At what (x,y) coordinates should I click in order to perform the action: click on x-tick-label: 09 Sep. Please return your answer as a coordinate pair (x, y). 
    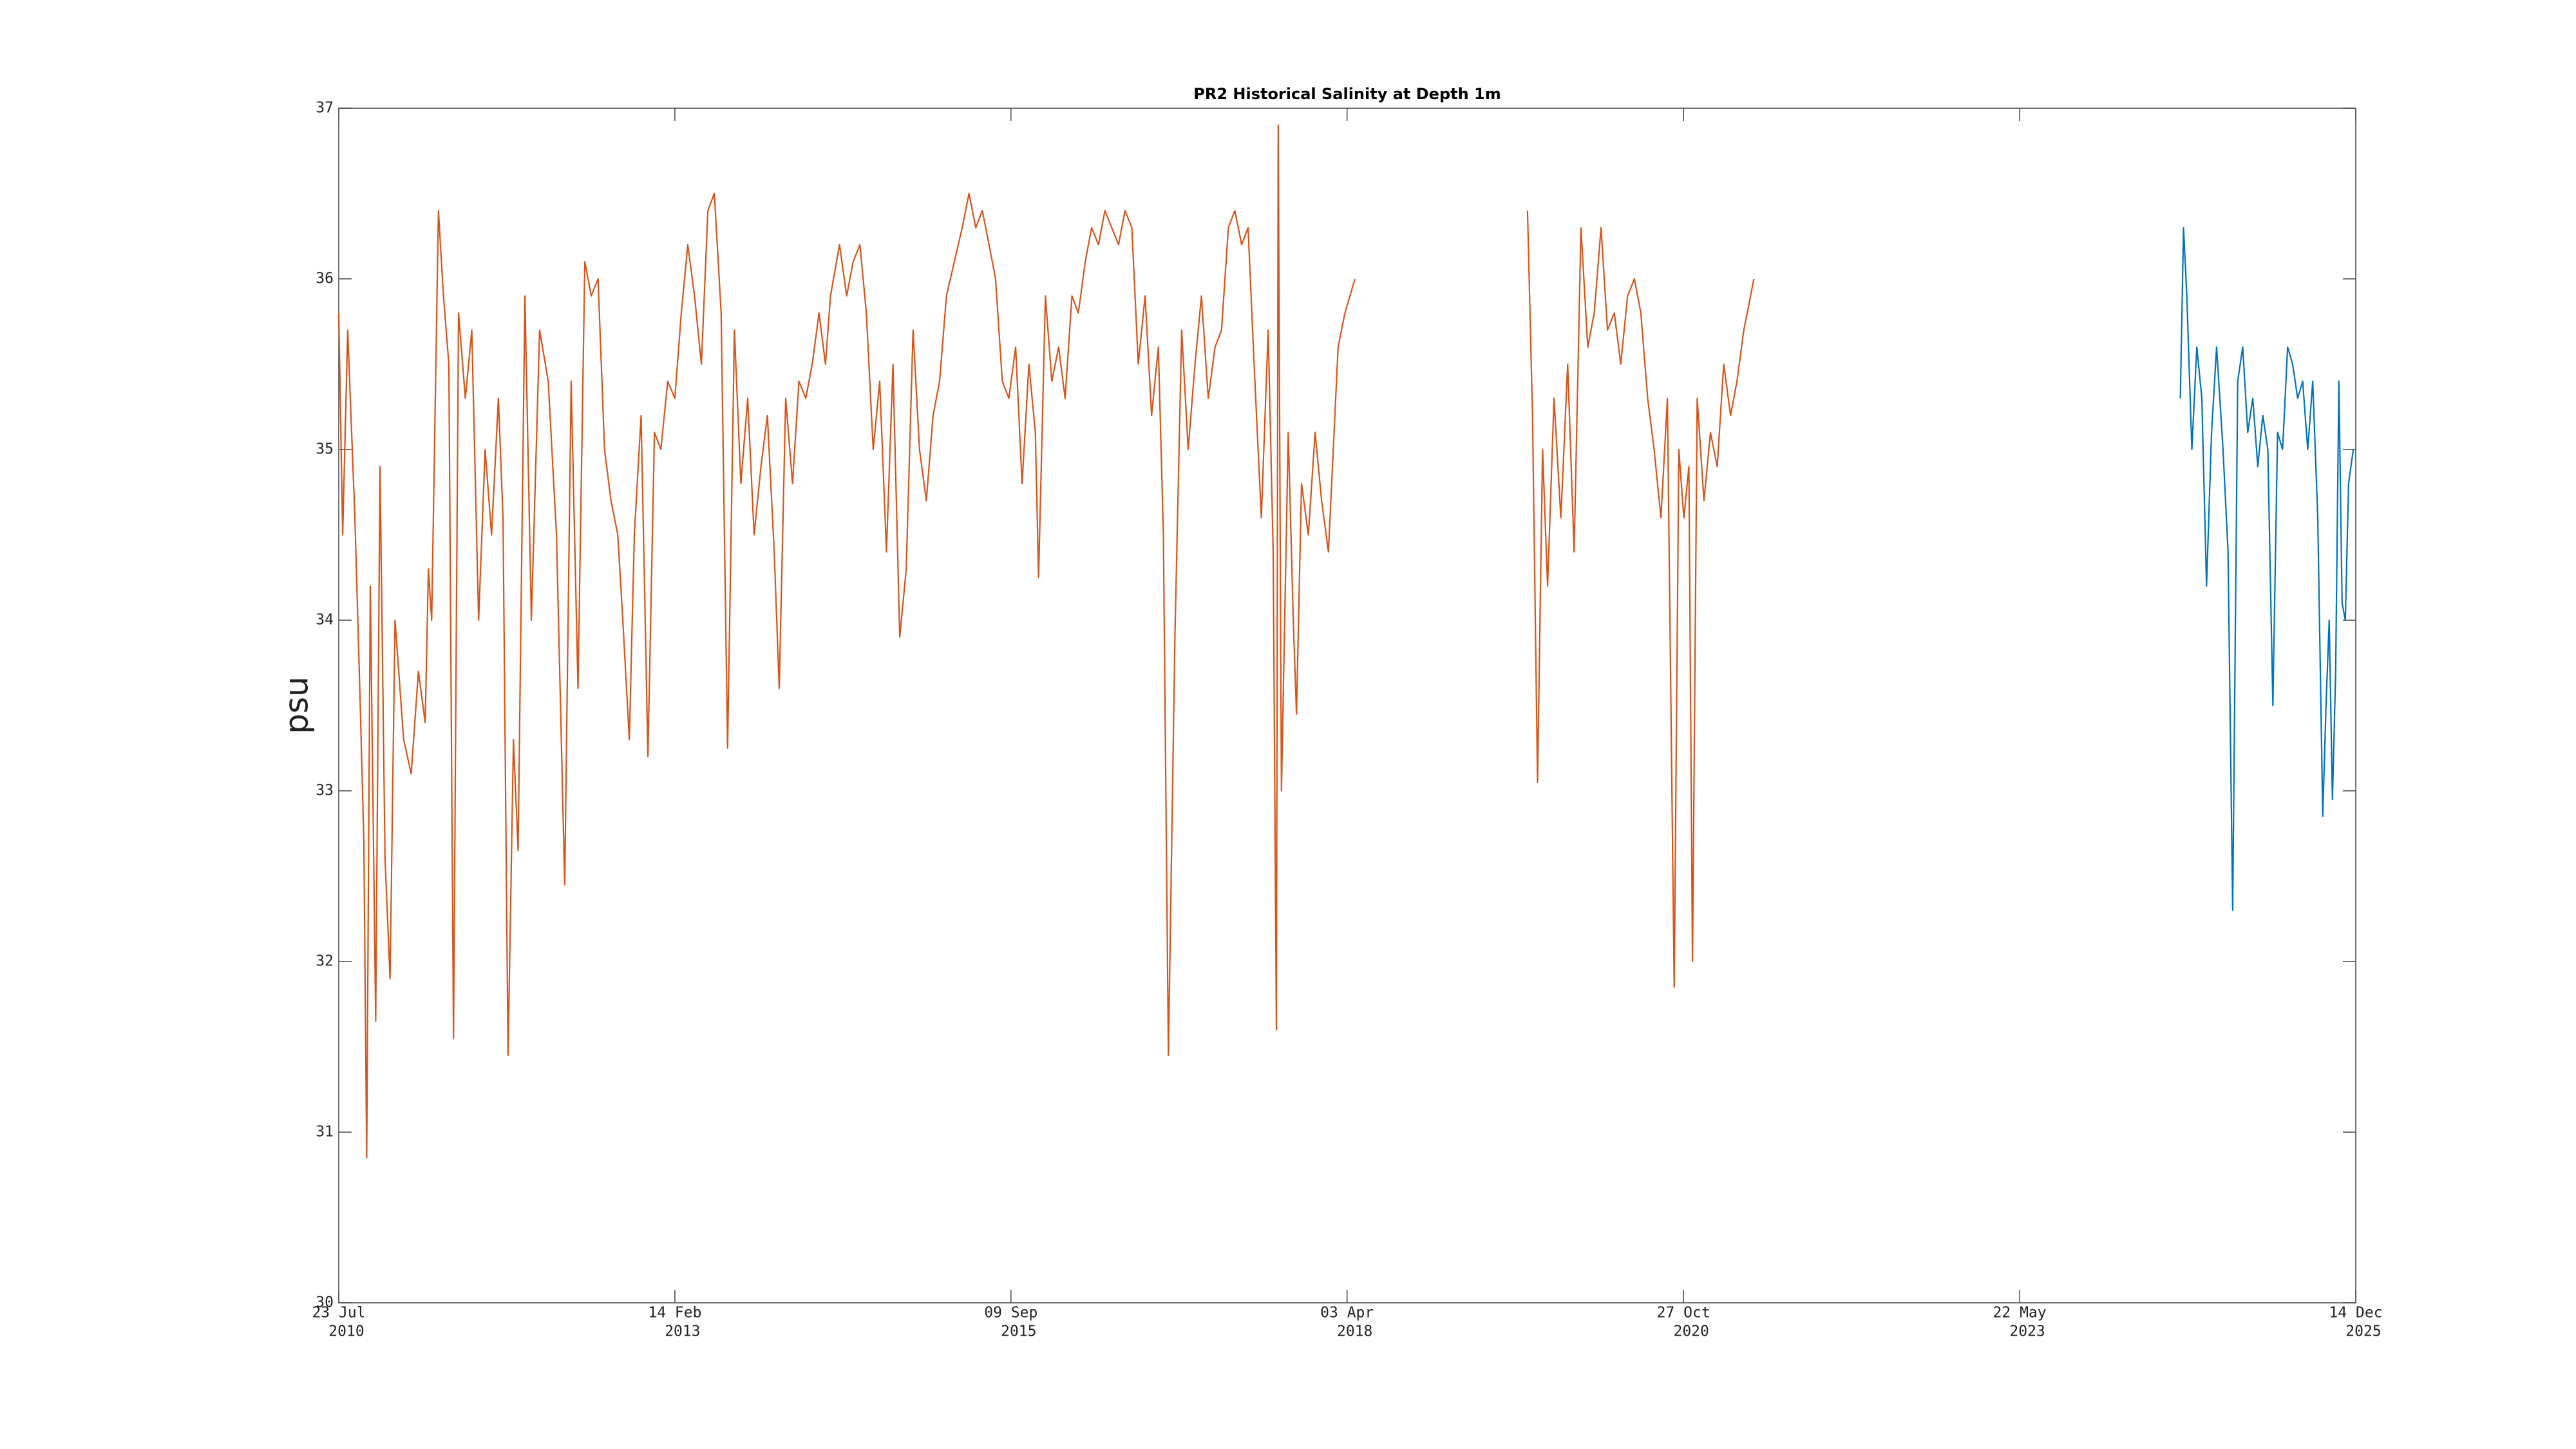
    Looking at the image, I should click on (1010, 1313).